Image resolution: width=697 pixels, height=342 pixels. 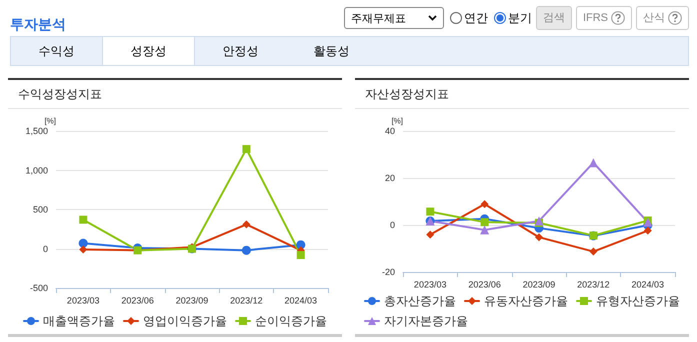 I want to click on text: 투자분석, so click(x=38, y=25).